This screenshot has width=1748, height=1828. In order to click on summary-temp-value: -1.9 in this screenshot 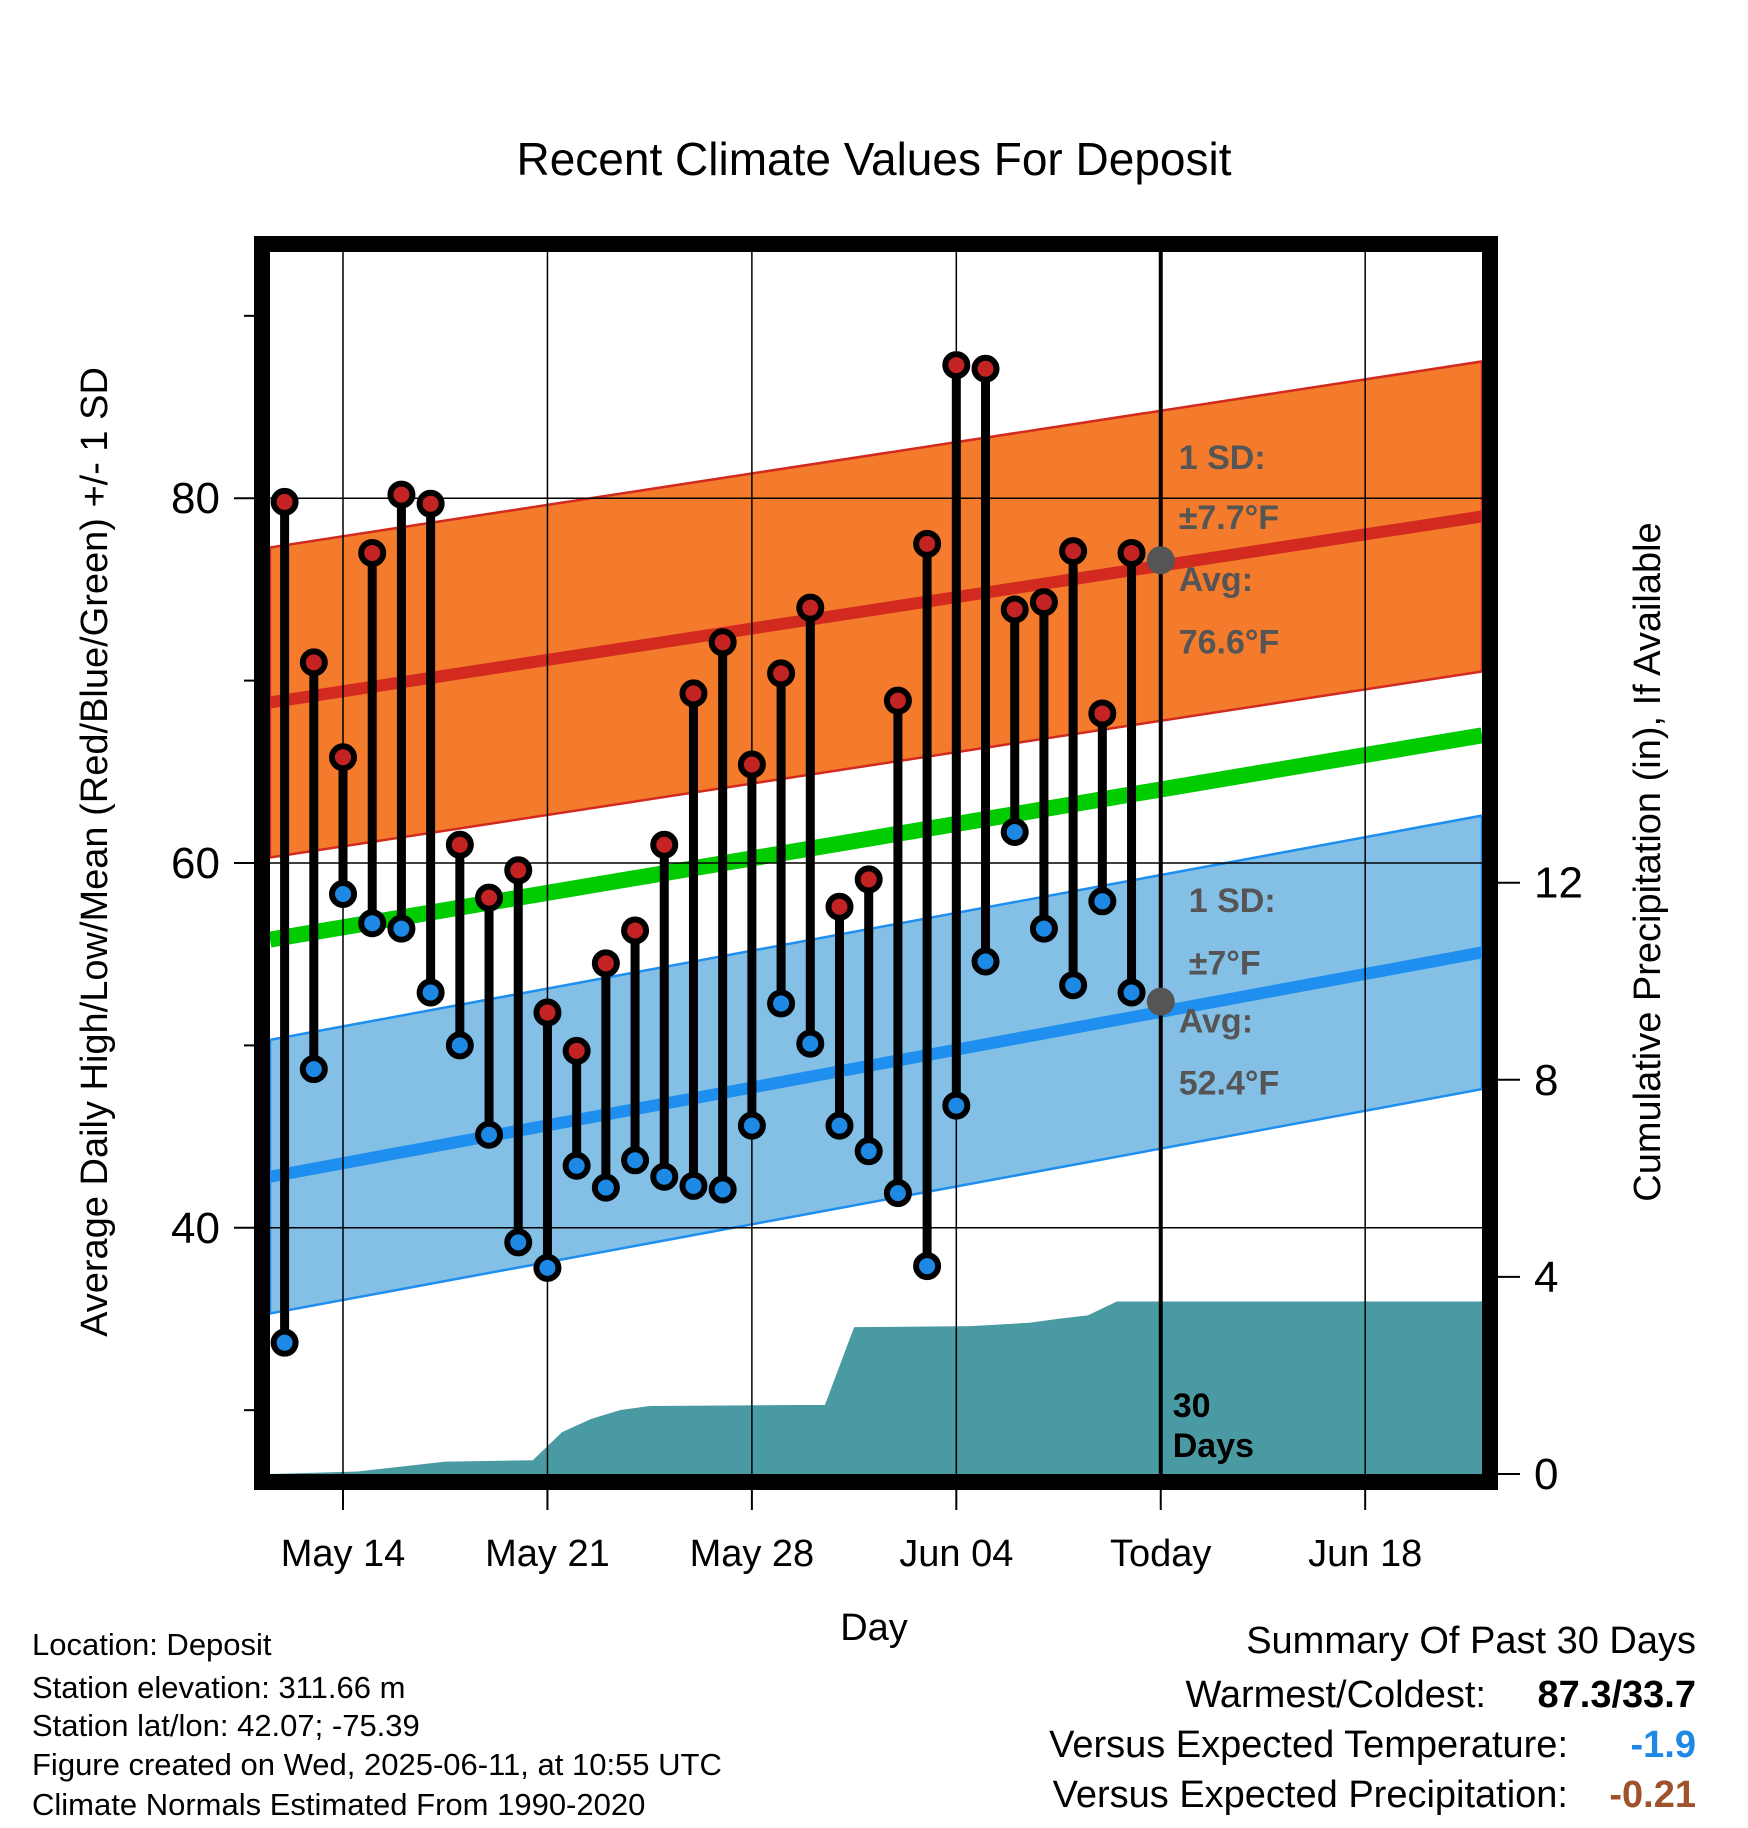, I will do `click(1663, 1745)`.